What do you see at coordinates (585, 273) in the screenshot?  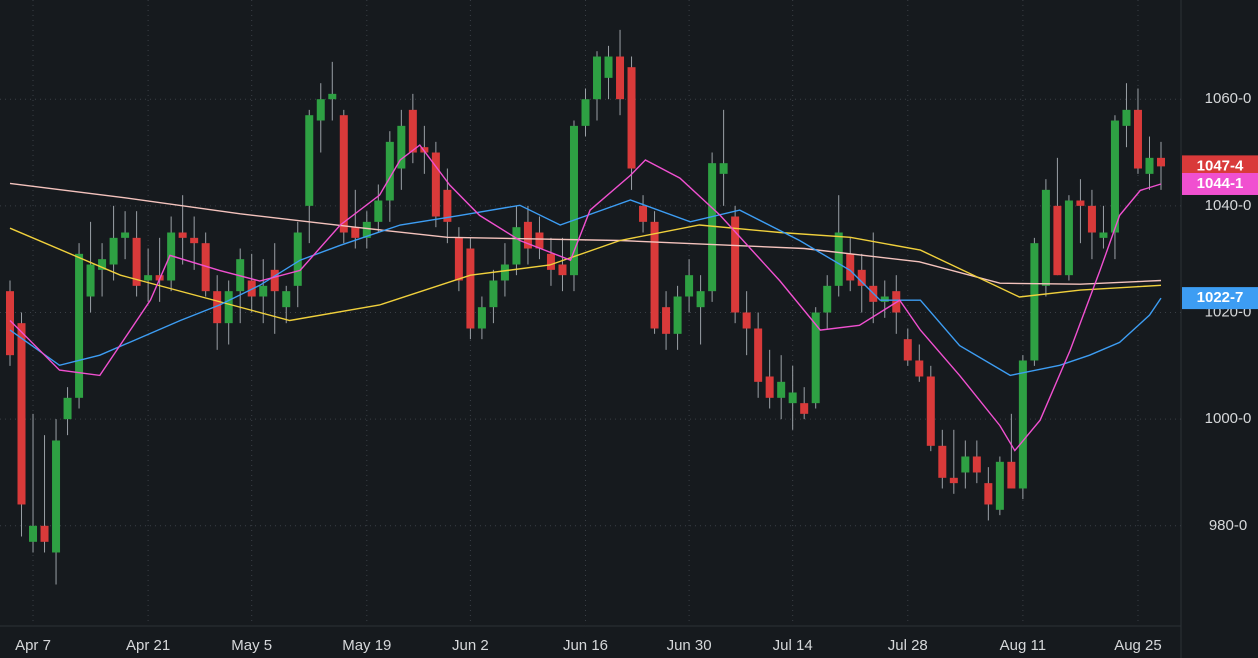 I see `moving-average-line` at bounding box center [585, 273].